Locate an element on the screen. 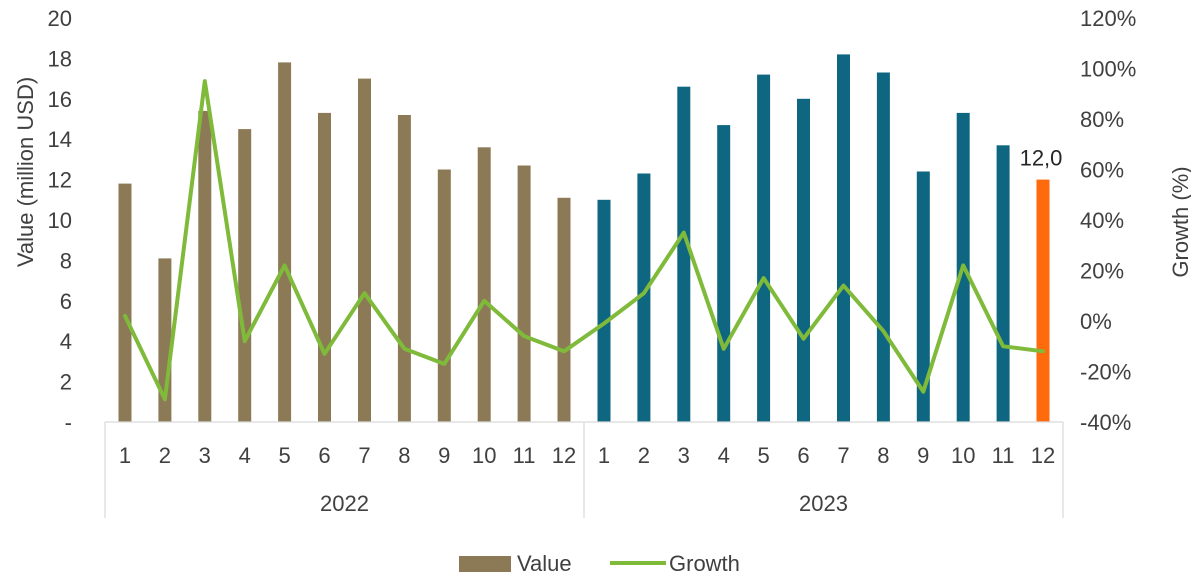  y2-tick-label: 60% is located at coordinates (1102, 170).